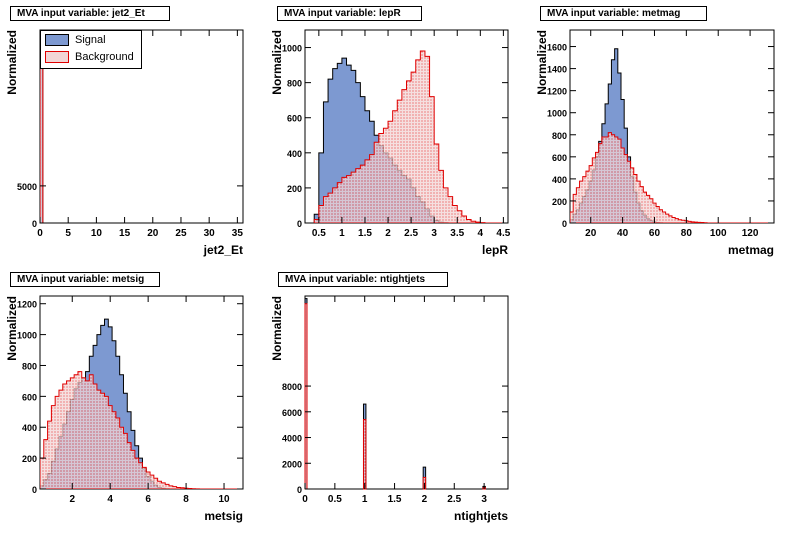 Image resolution: width=796 pixels, height=537 pixels. I want to click on plot-frame, so click(406, 392).